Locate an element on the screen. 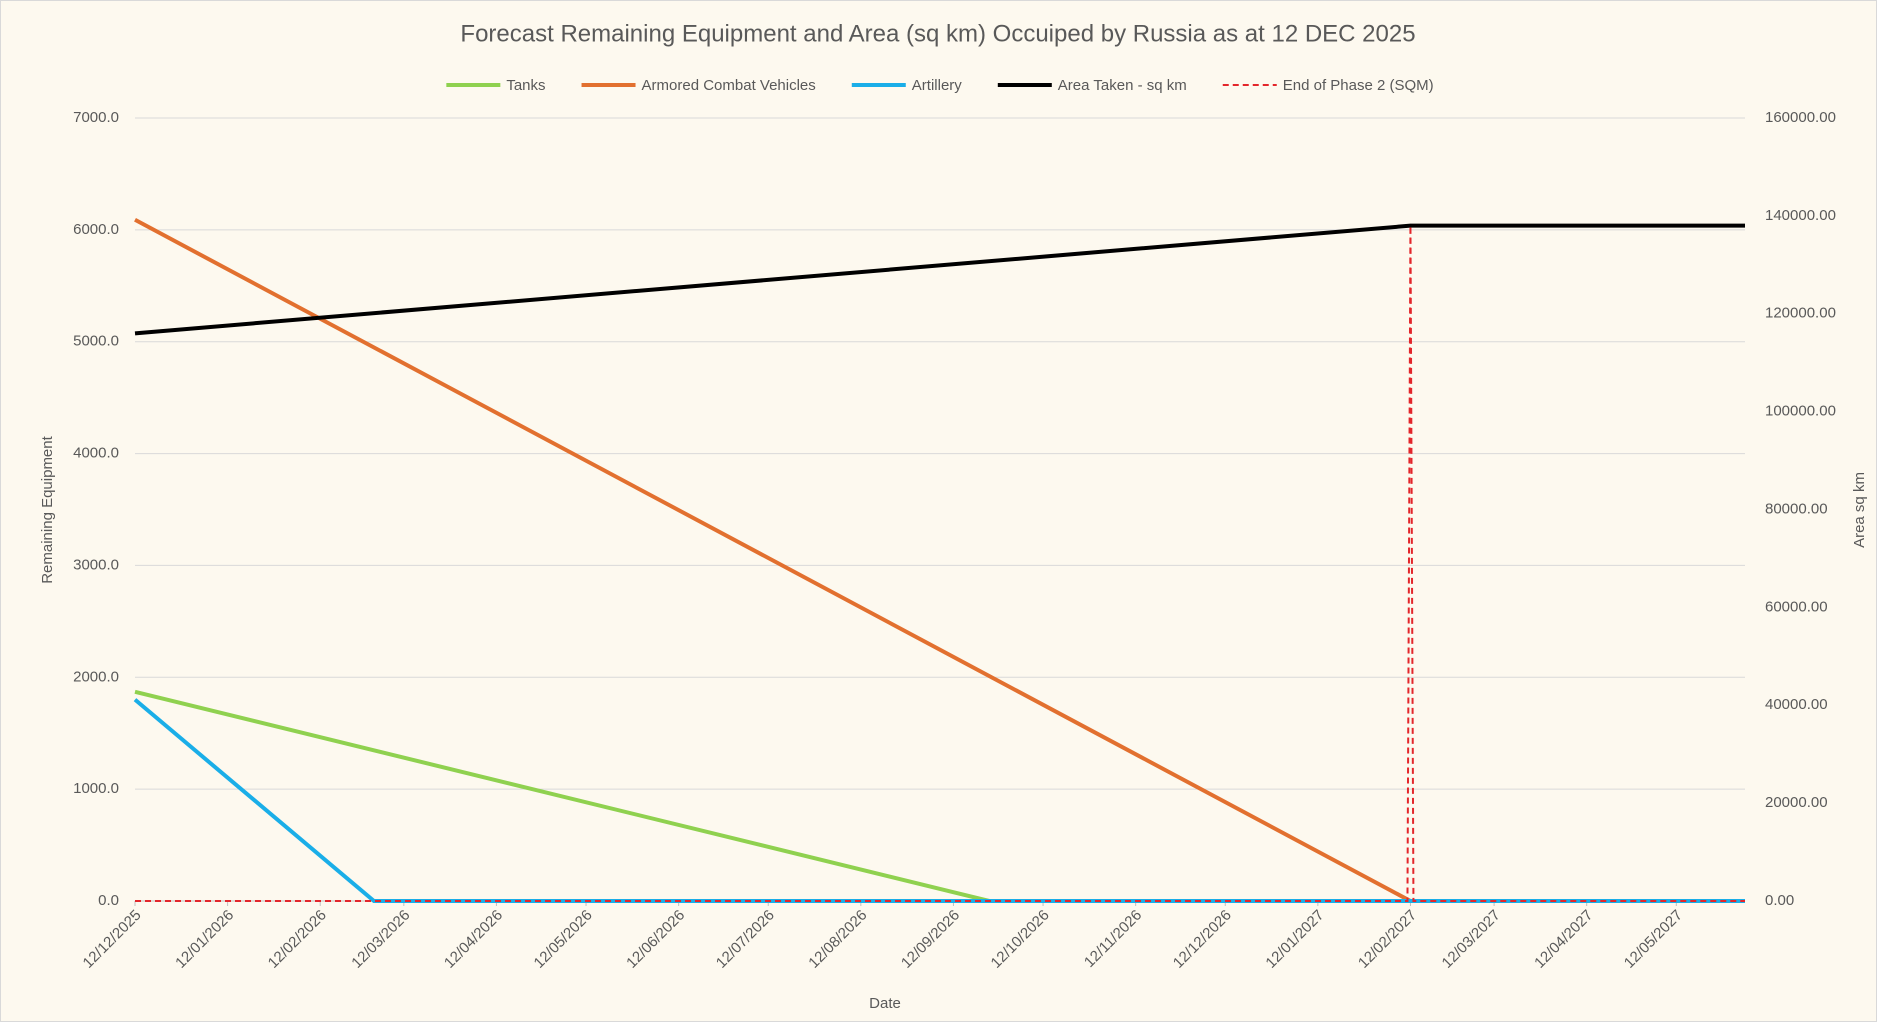 The width and height of the screenshot is (1877, 1022). y2-tick-label: 20000.00 is located at coordinates (1796, 802).